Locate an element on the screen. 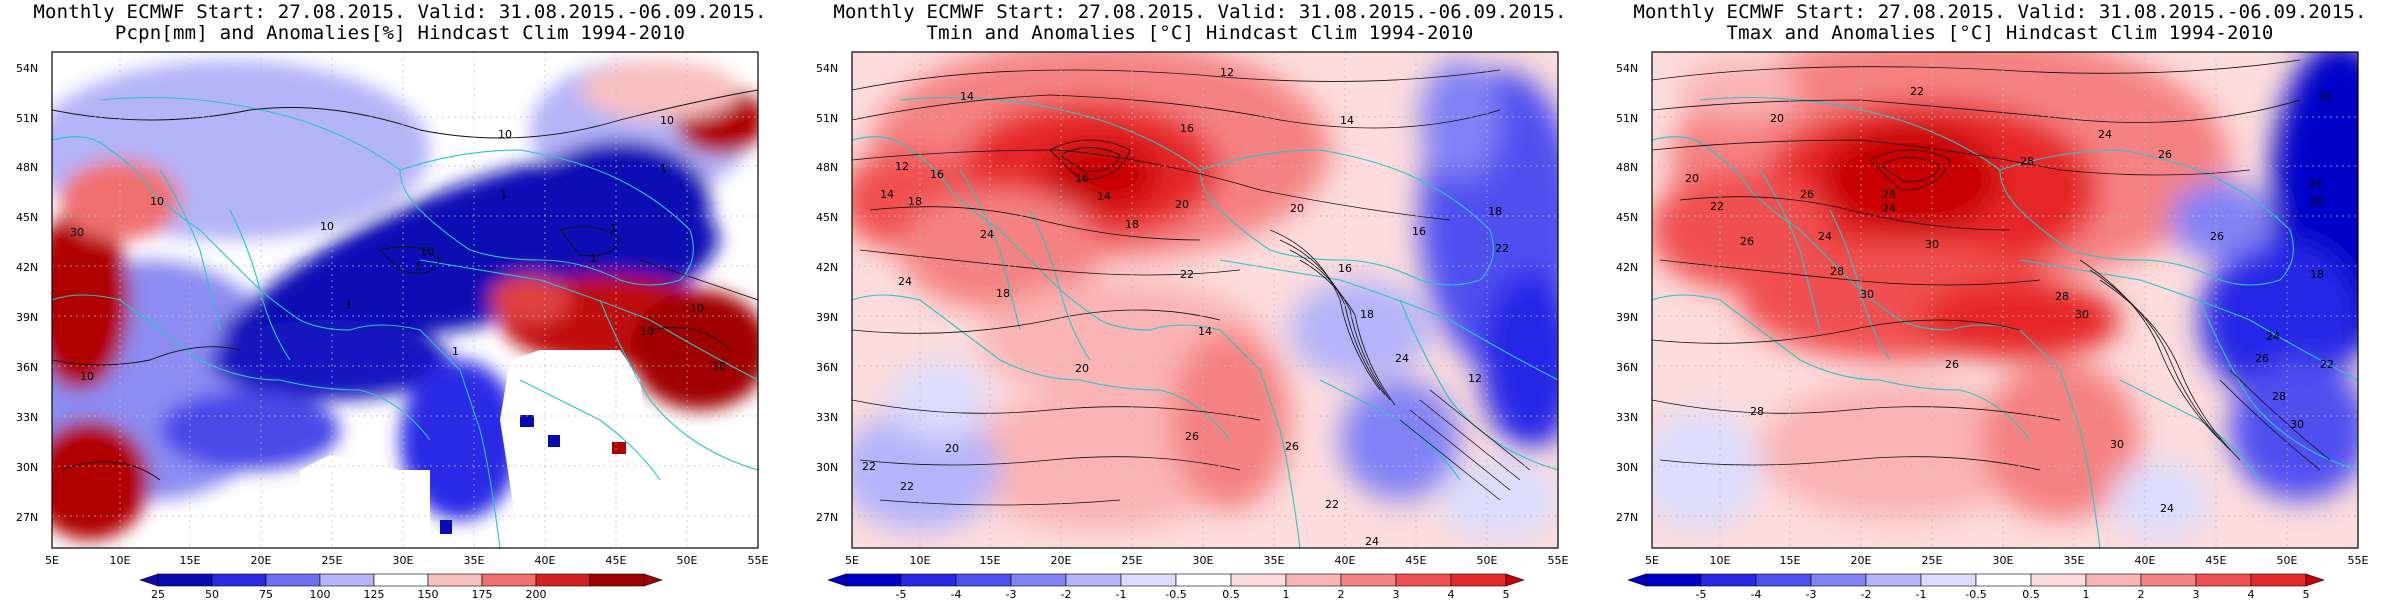  colorbar-tick: 50 is located at coordinates (212, 594).